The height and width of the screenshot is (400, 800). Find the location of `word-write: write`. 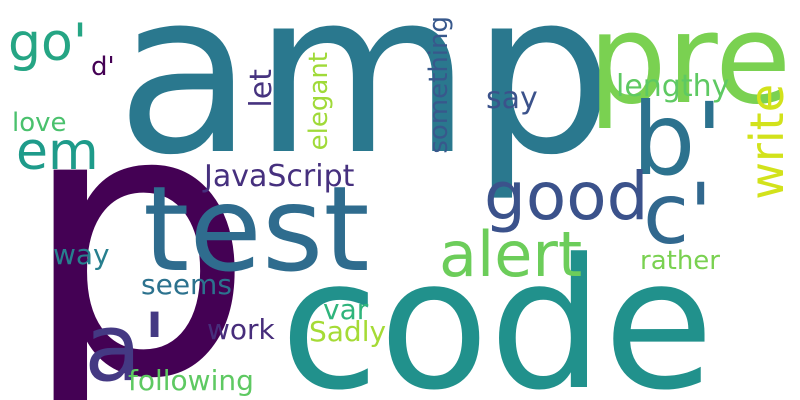

word-write: write is located at coordinates (767, 142).